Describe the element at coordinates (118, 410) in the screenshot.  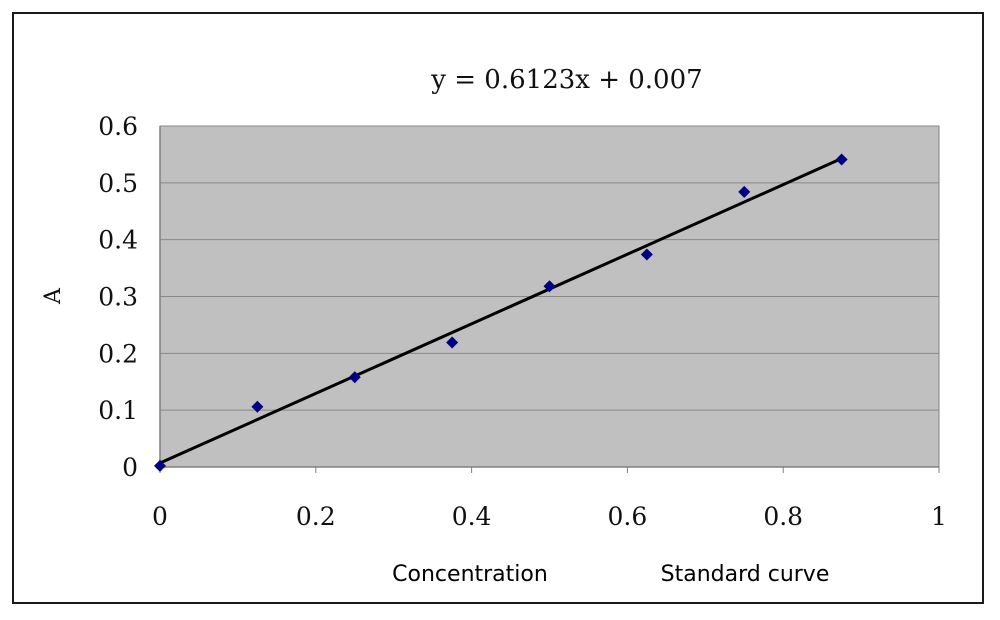
I see `y-tick-label: 0.1` at that location.